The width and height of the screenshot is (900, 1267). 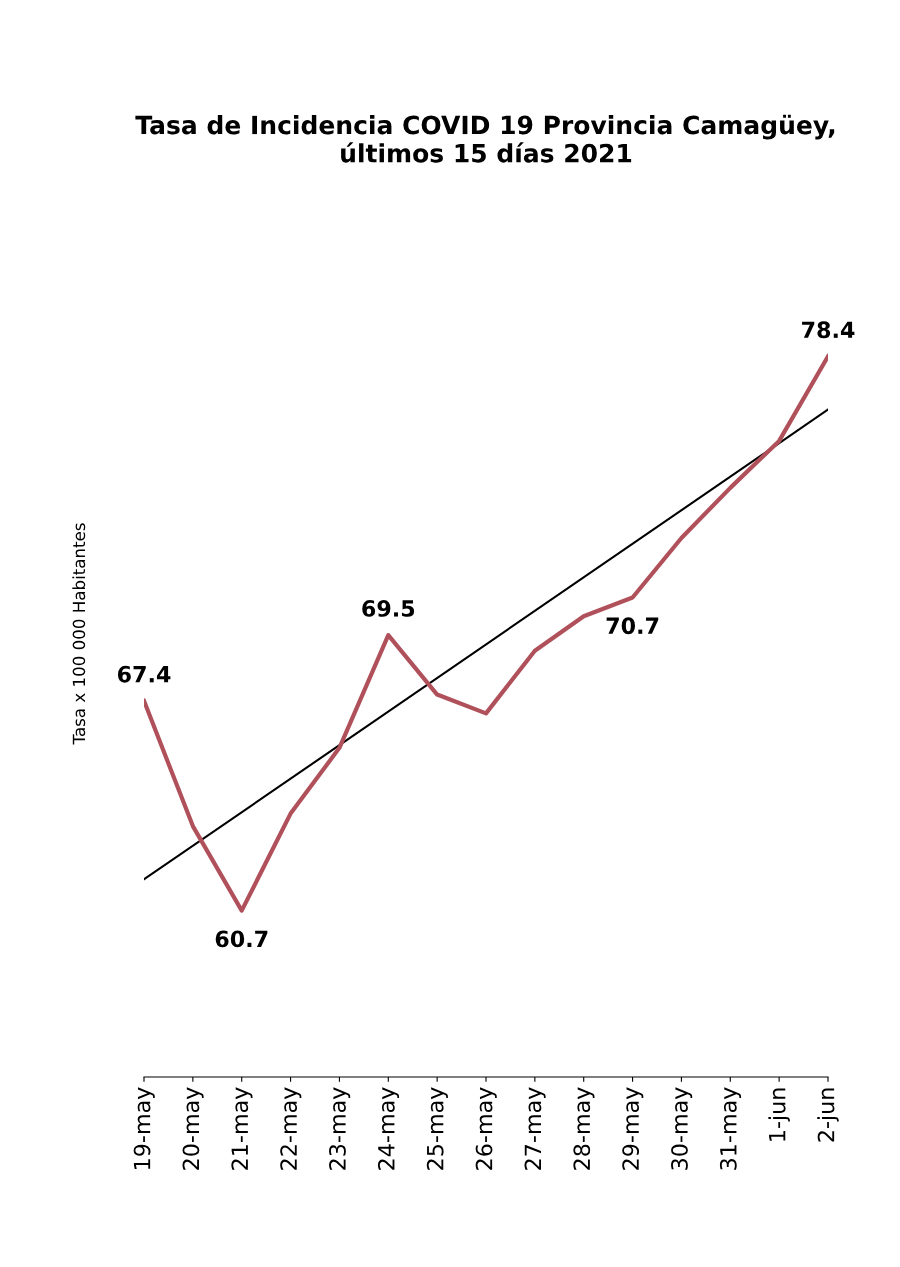 I want to click on x-tick-label: 23-may, so click(x=340, y=1128).